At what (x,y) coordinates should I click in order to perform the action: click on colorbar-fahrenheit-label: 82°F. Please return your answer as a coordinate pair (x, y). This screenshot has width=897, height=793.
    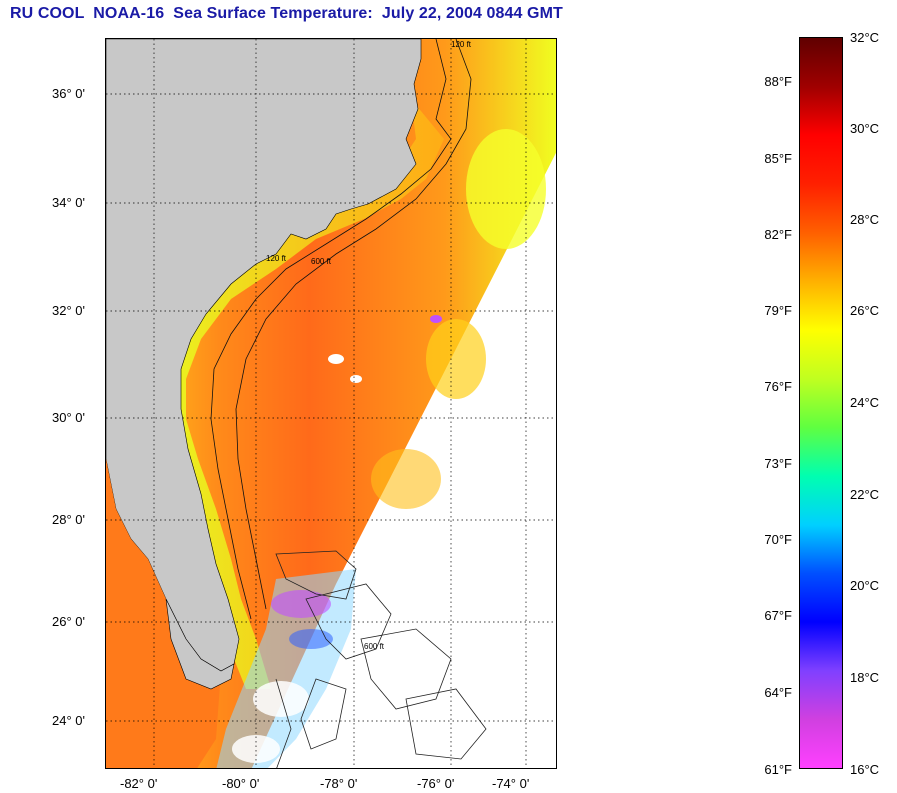
    Looking at the image, I should click on (778, 234).